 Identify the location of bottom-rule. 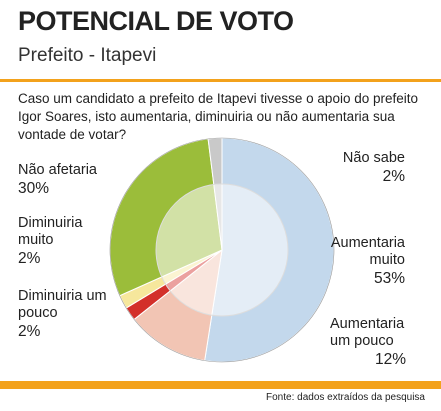
(220, 385).